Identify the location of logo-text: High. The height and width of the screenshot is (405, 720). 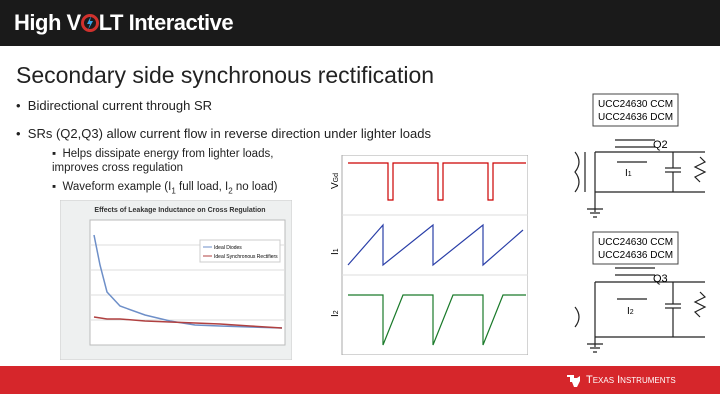
(37, 22).